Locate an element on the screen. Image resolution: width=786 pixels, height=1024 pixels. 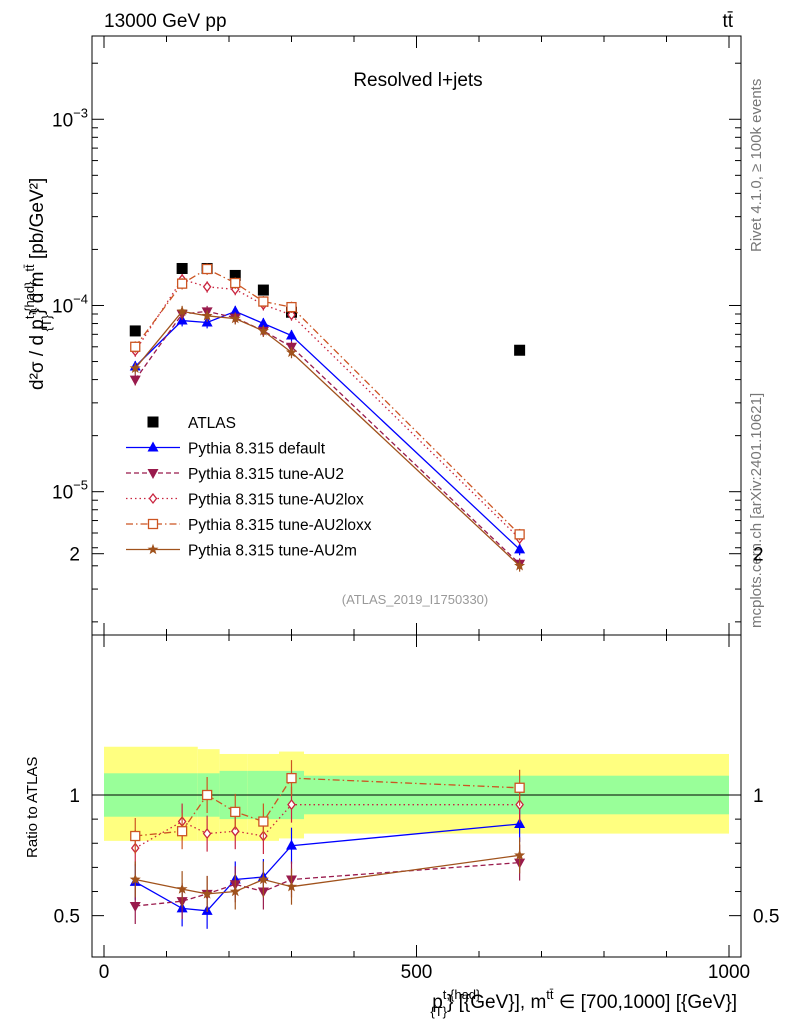
y-tick-label: 10⁻⁴ is located at coordinates (70, 304).